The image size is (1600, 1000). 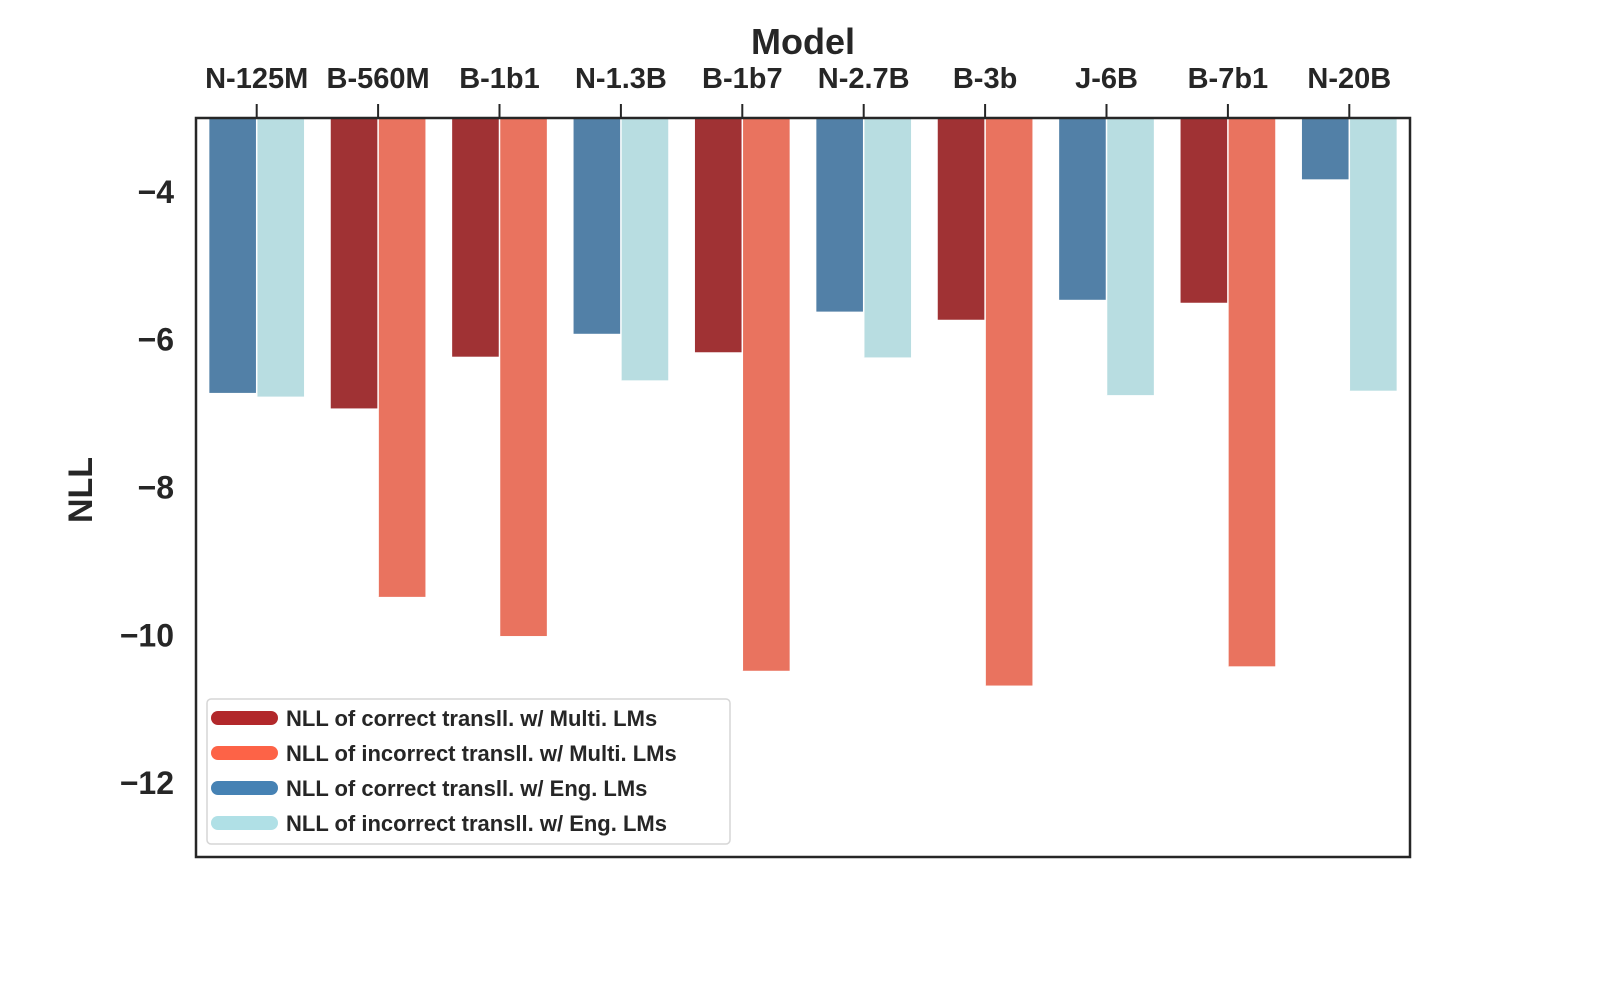 I want to click on bar-correct-N-125M, so click(x=233, y=255).